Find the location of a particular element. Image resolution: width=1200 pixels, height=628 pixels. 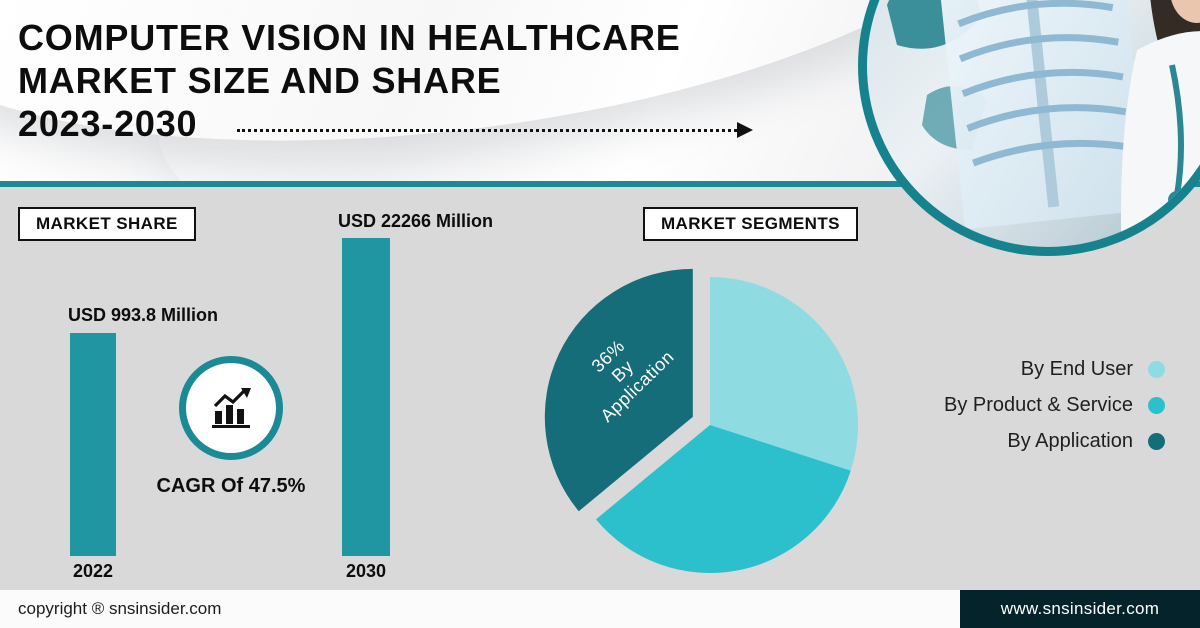

title-line-2: MARKET SIZE AND SHARE is located at coordinates (260, 80).